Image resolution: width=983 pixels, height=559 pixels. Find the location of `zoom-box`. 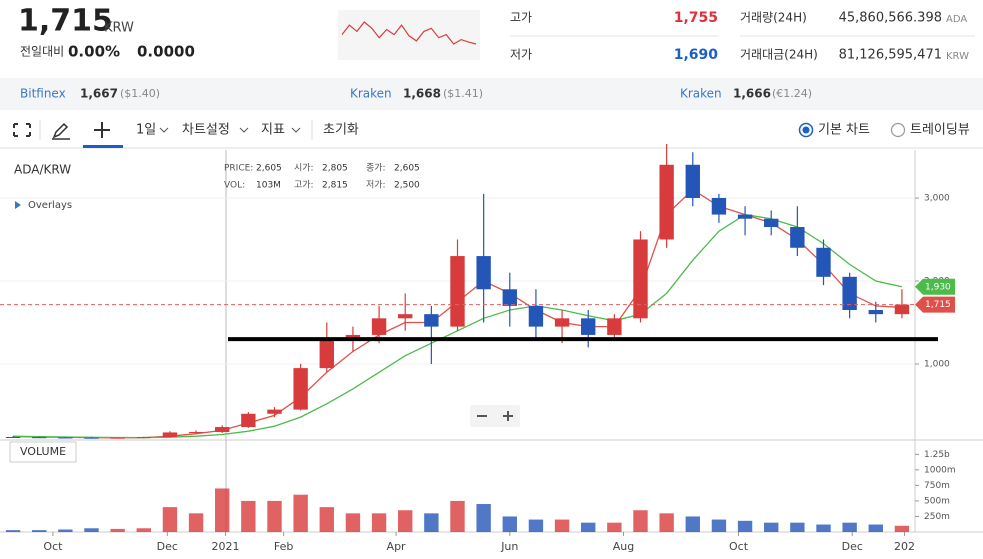

zoom-box is located at coordinates (495, 416).